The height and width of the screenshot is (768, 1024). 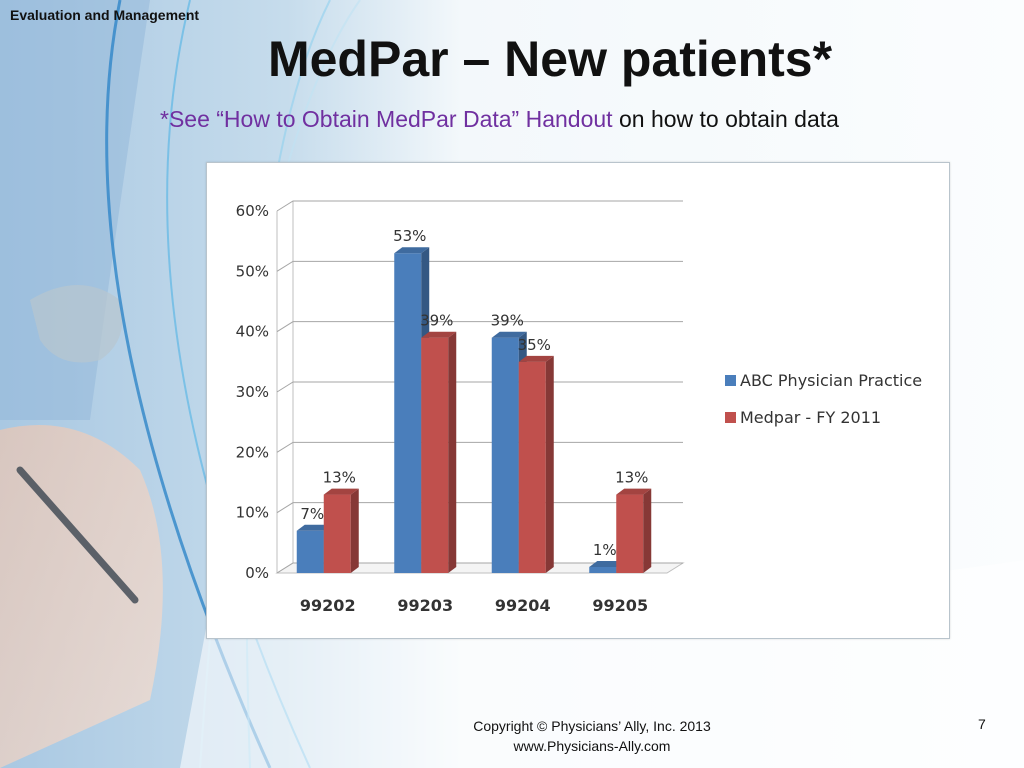 What do you see at coordinates (982, 724) in the screenshot?
I see `page-number: 7` at bounding box center [982, 724].